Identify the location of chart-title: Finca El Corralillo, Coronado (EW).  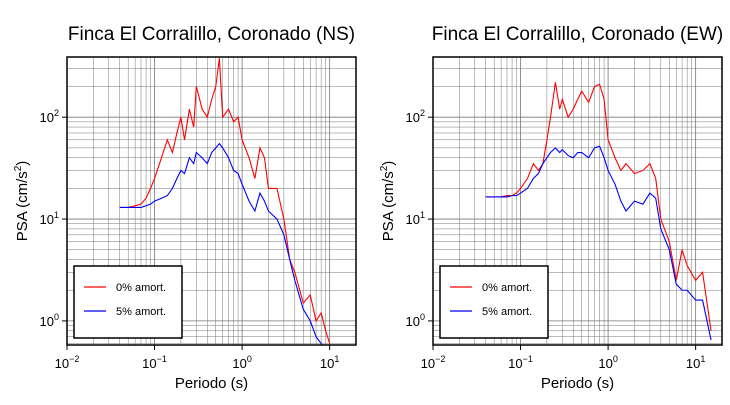
(577, 34).